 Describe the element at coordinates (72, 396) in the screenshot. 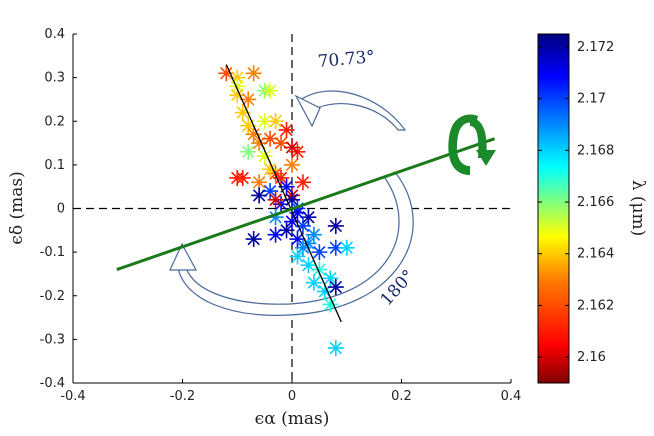

I see `x-tick-label: -0.4` at that location.